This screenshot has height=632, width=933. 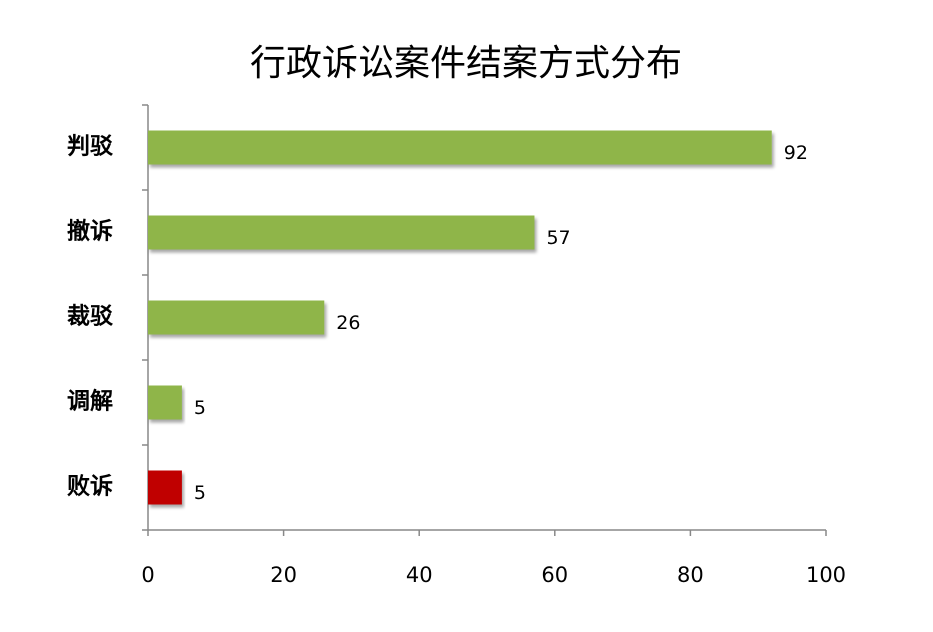 What do you see at coordinates (90, 146) in the screenshot?
I see `y-tick-label: 判驳` at bounding box center [90, 146].